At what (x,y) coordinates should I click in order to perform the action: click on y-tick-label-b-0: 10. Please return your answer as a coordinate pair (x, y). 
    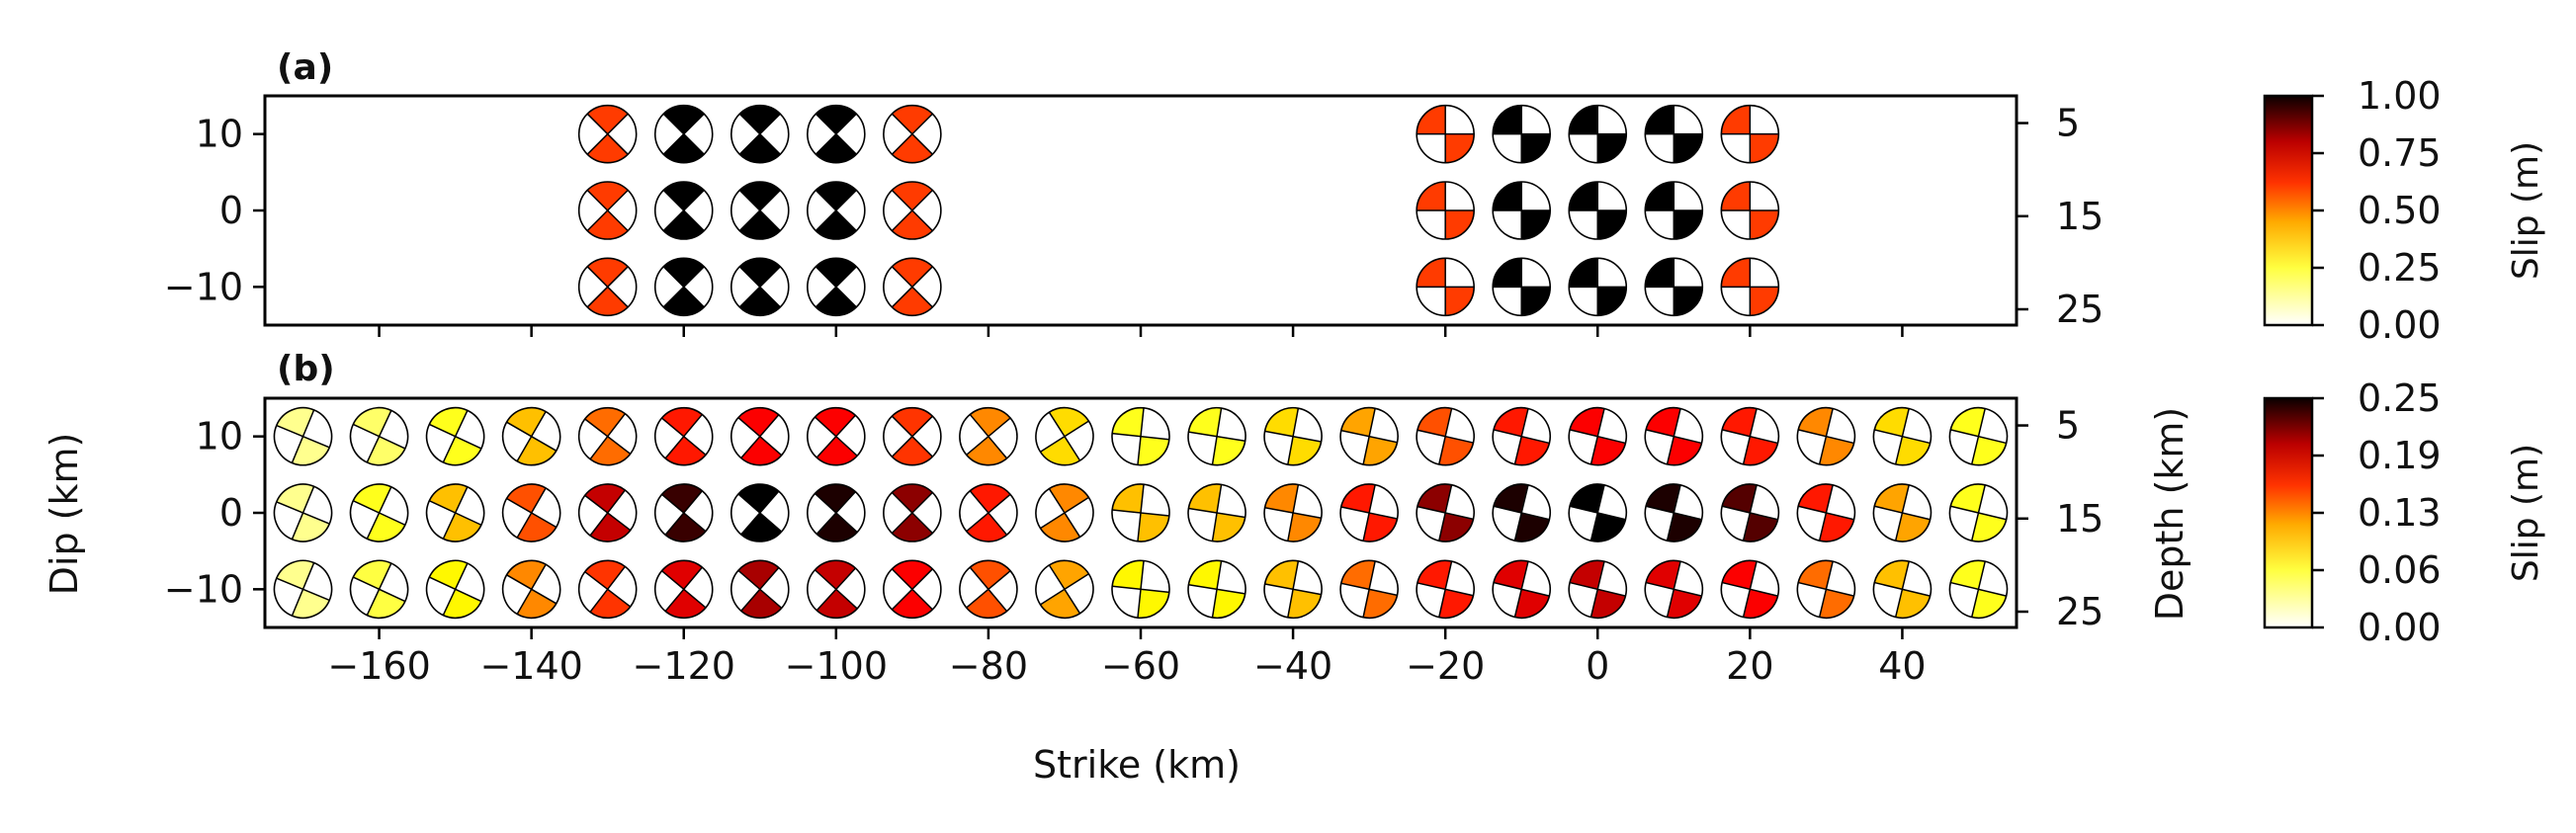
    Looking at the image, I should click on (219, 437).